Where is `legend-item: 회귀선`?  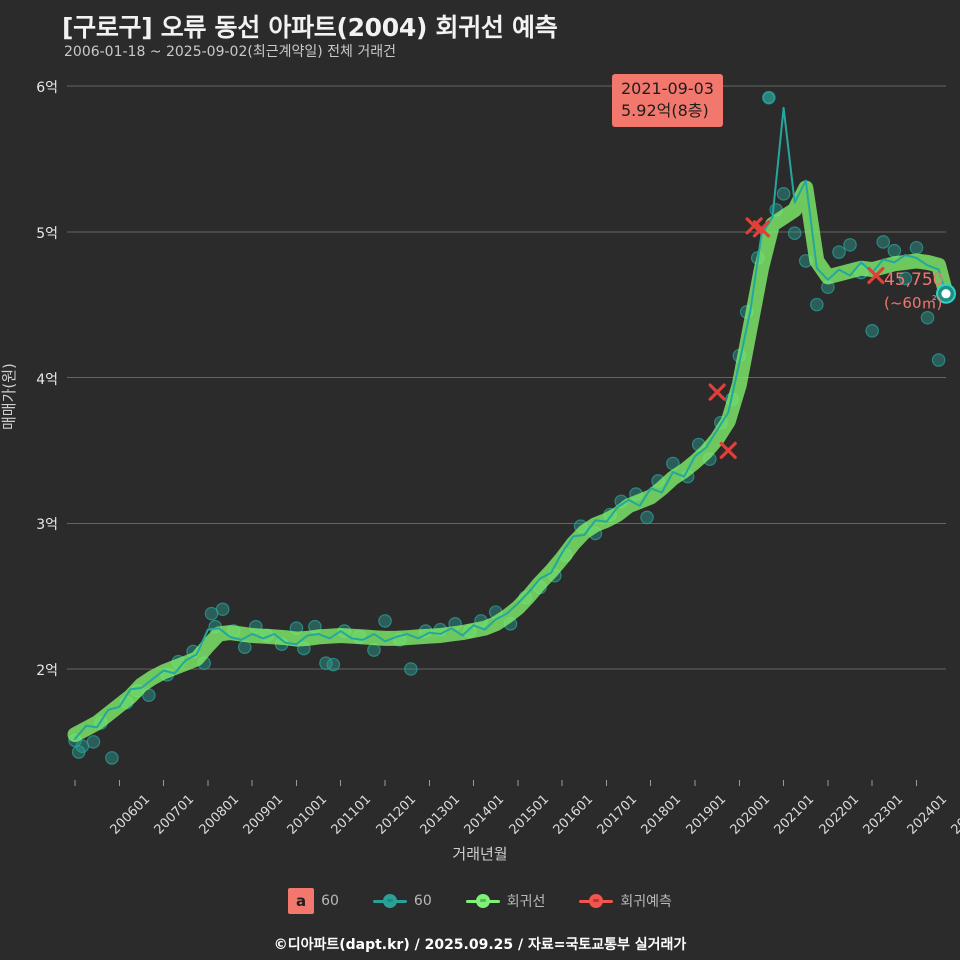
legend-item: 회귀선 is located at coordinates (505, 901).